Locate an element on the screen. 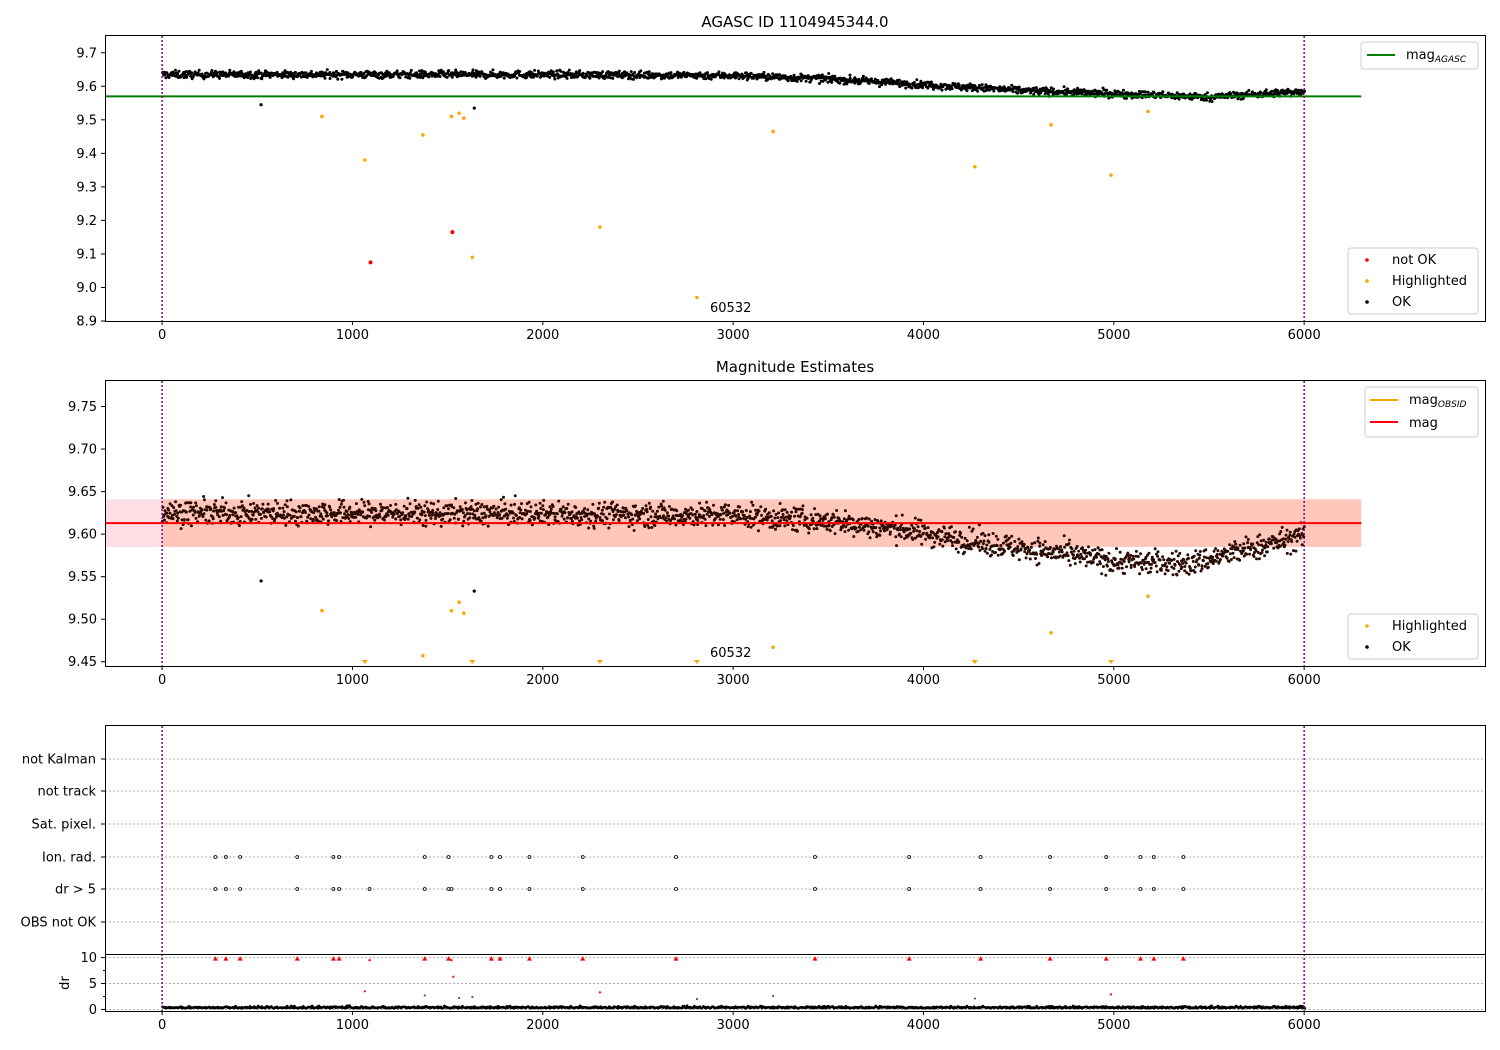 The width and height of the screenshot is (1500, 1050). y-tick-label: 9.45 is located at coordinates (82, 662).